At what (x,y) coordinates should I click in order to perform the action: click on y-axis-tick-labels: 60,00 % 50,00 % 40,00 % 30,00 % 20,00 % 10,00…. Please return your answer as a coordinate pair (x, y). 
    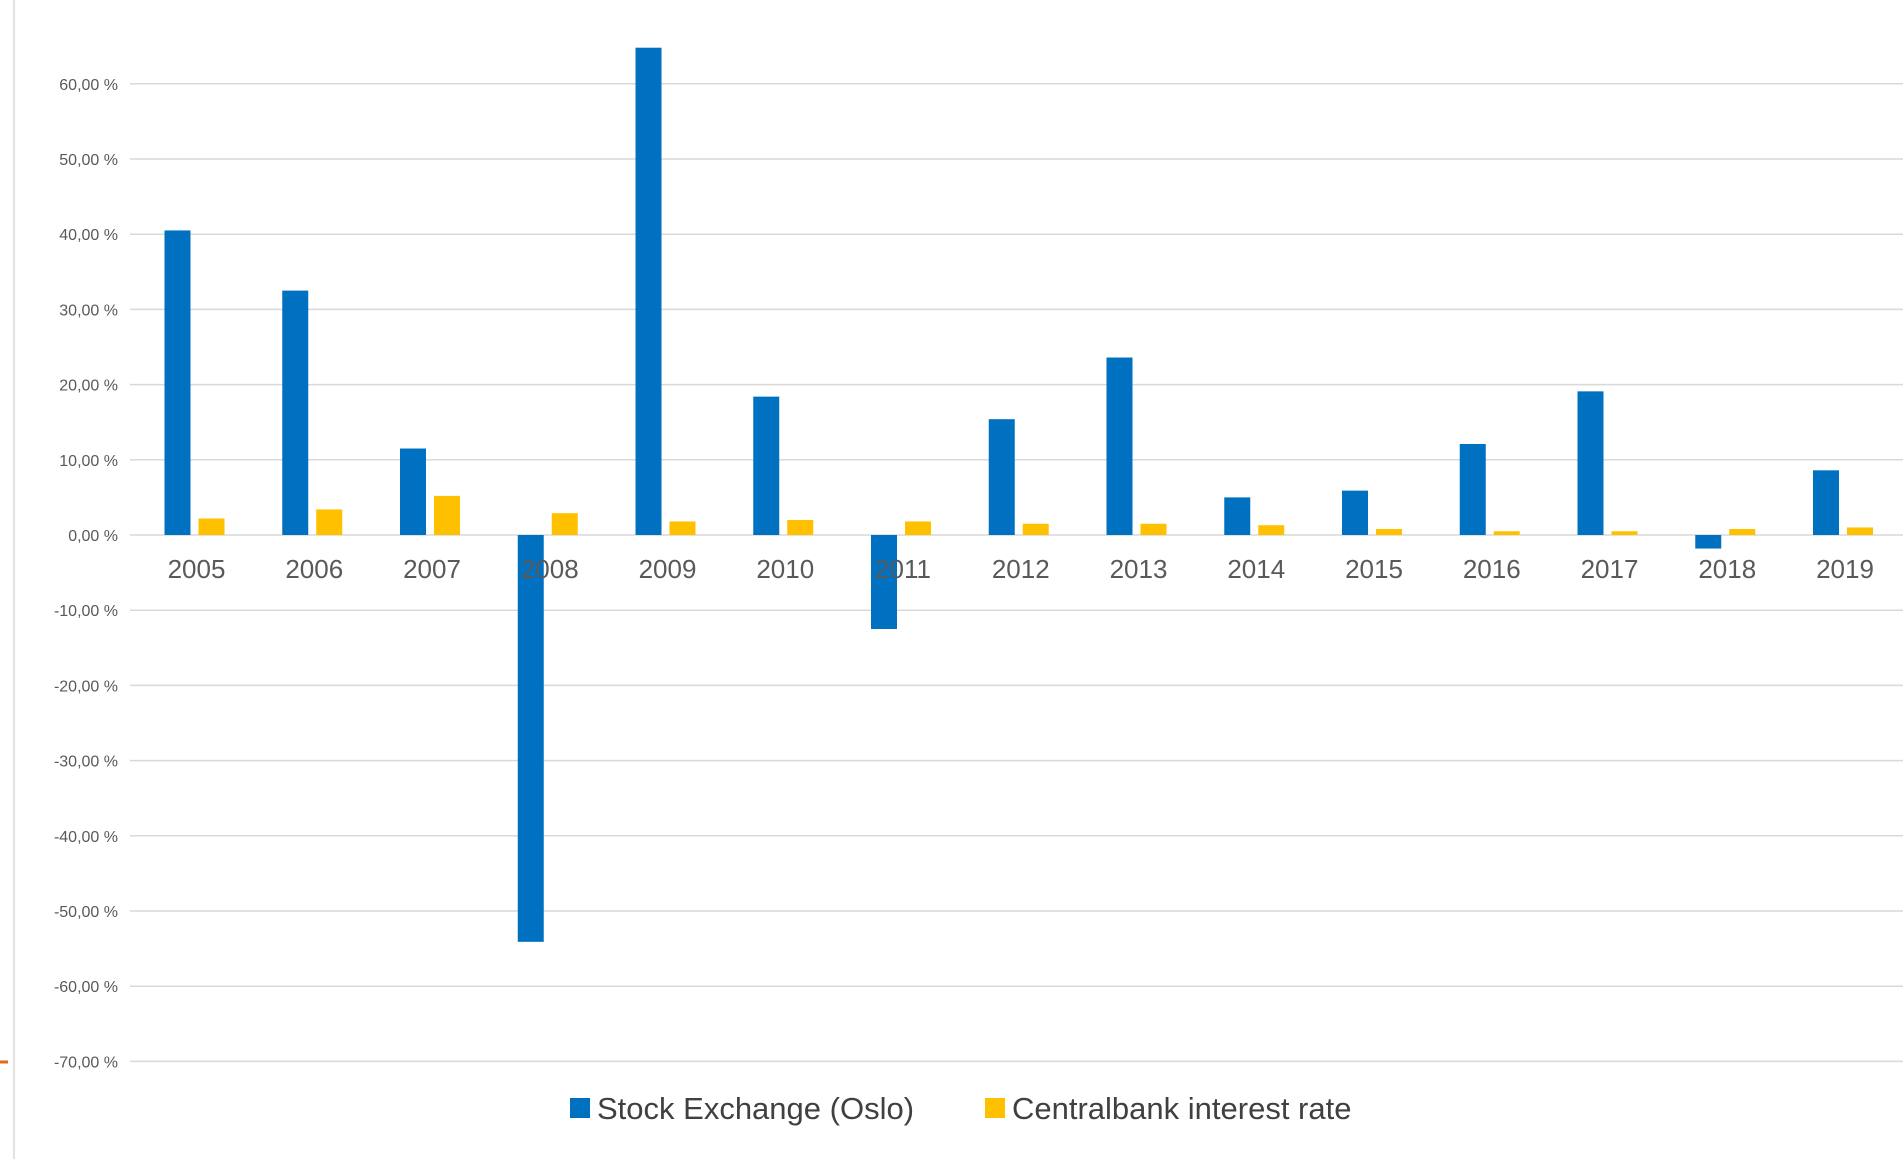
    Looking at the image, I should click on (86, 574).